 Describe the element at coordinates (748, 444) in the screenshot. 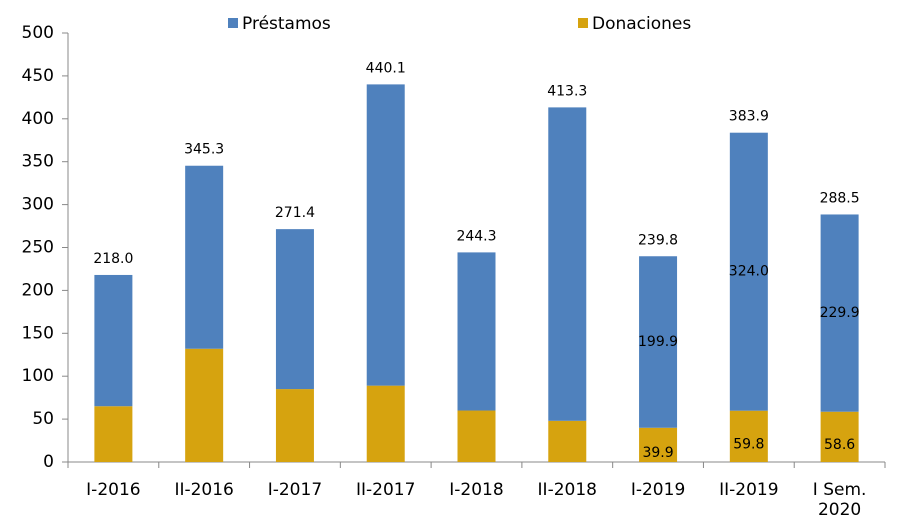

I see `data-label: 59.8` at that location.